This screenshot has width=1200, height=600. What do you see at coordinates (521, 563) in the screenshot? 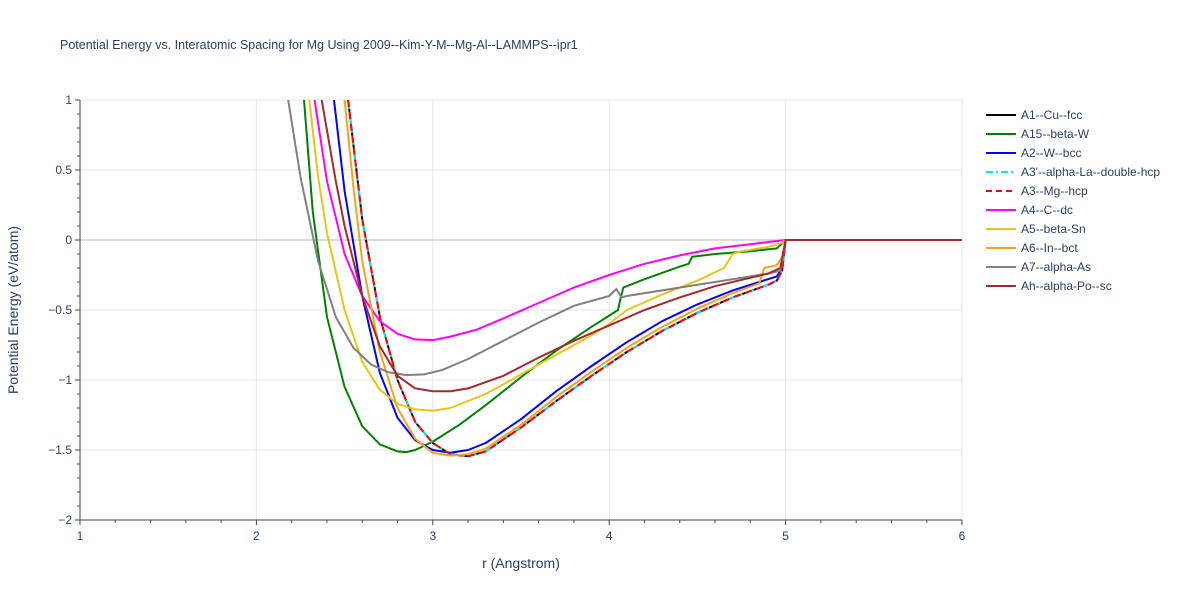
I see `x-axis-title: r (Angstrom)` at bounding box center [521, 563].